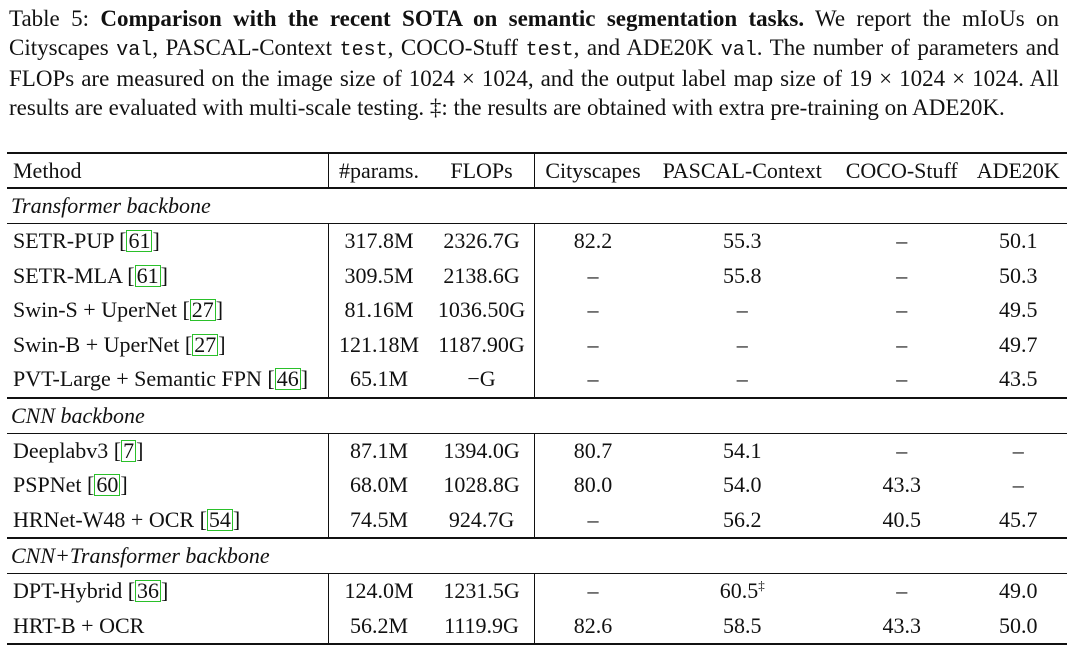 This screenshot has height=648, width=1080. What do you see at coordinates (168, 626) in the screenshot?
I see `method-cell: HRT-B + OCR` at bounding box center [168, 626].